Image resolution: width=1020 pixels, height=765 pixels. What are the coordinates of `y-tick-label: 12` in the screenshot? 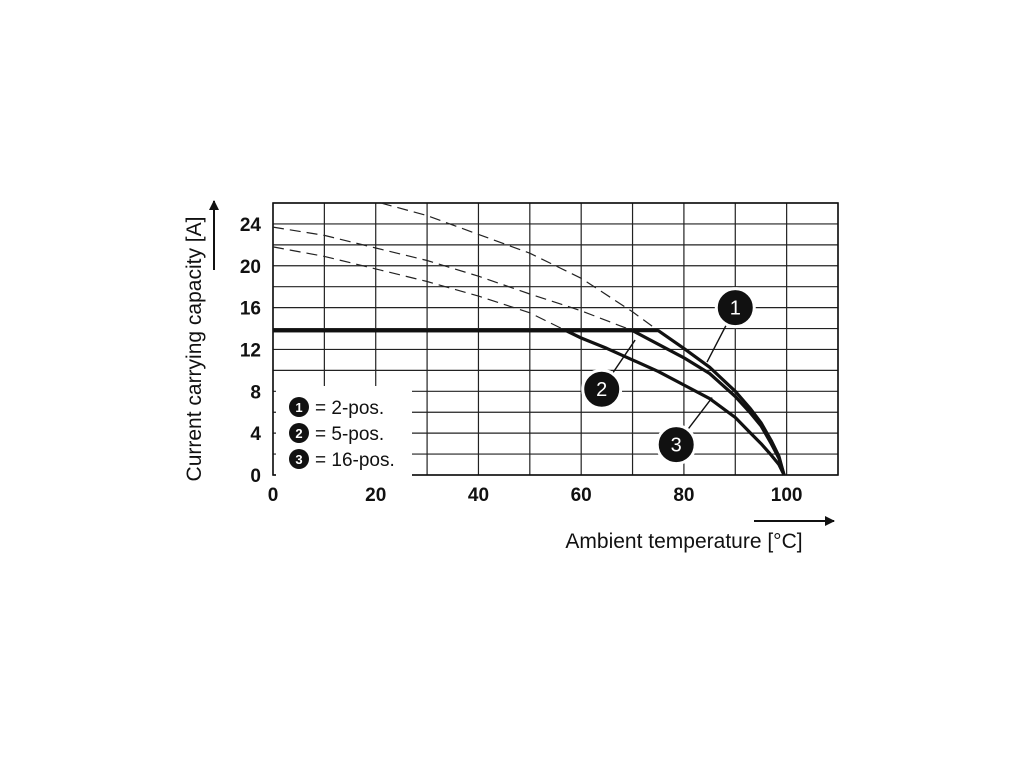 It's located at (250, 350).